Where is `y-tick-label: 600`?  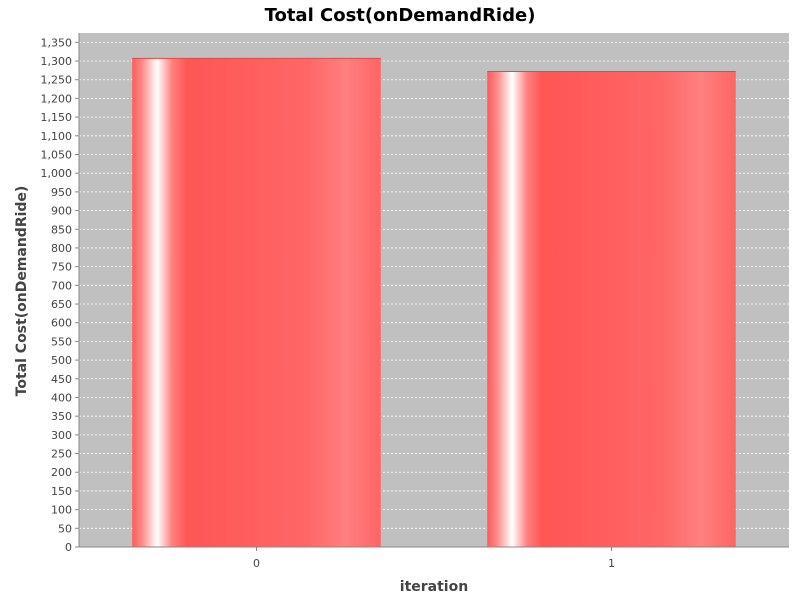 y-tick-label: 600 is located at coordinates (61, 323).